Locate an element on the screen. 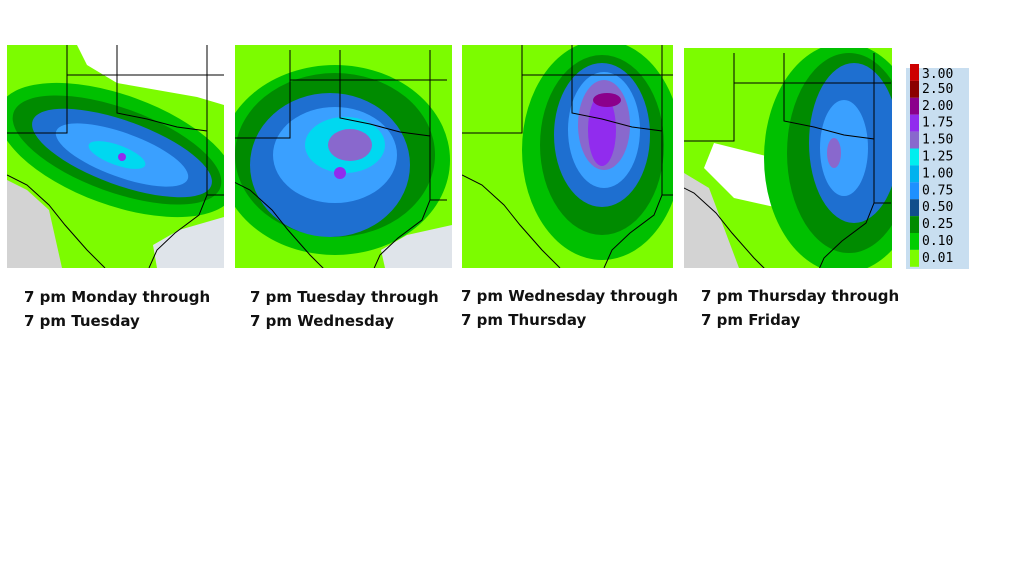 The height and width of the screenshot is (580, 1024). legend-label: 0.01 is located at coordinates (937, 258).